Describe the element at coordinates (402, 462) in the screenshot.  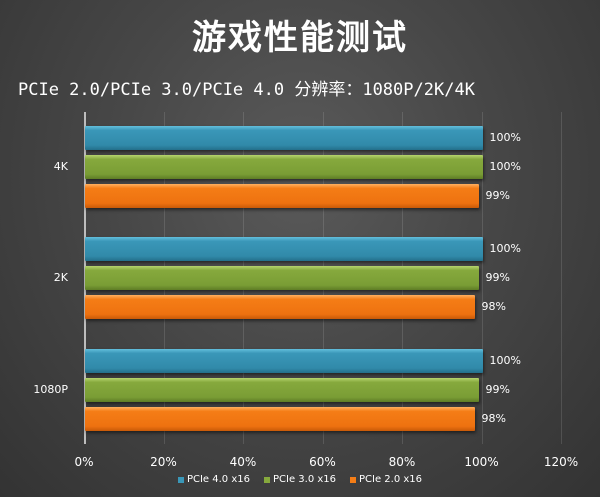
I see `x-tick-label: 80%` at that location.